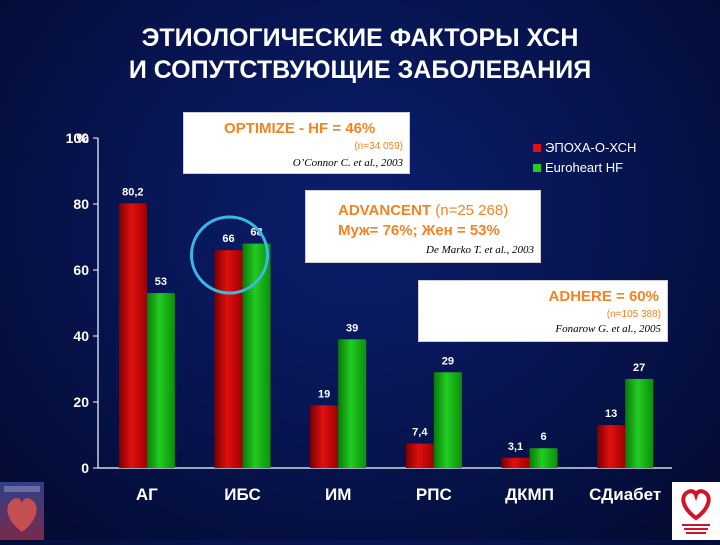 The image size is (720, 545). Describe the element at coordinates (543, 437) in the screenshot. I see `bar-value-label: 6` at that location.